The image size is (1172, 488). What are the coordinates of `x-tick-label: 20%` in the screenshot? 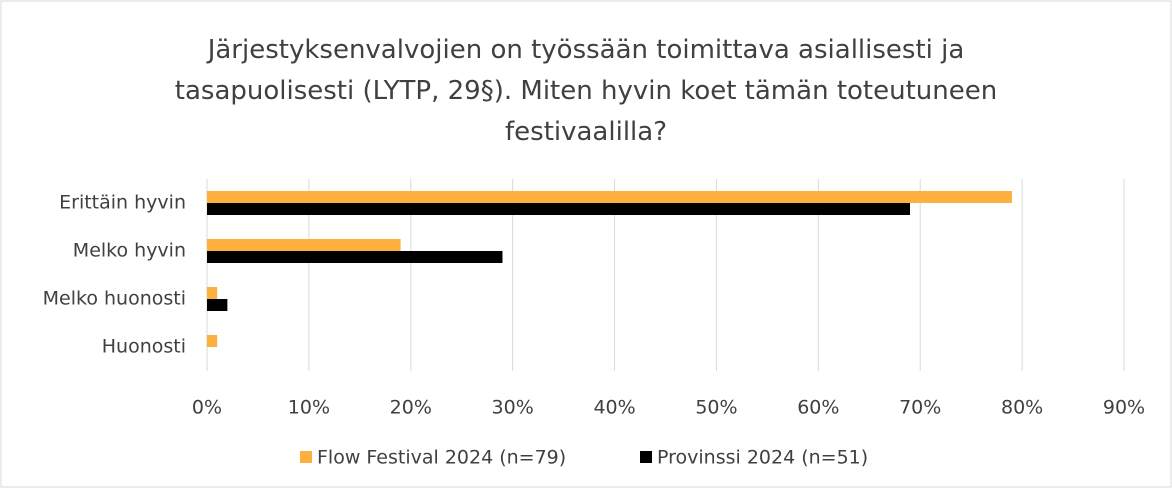 It's located at (411, 408).